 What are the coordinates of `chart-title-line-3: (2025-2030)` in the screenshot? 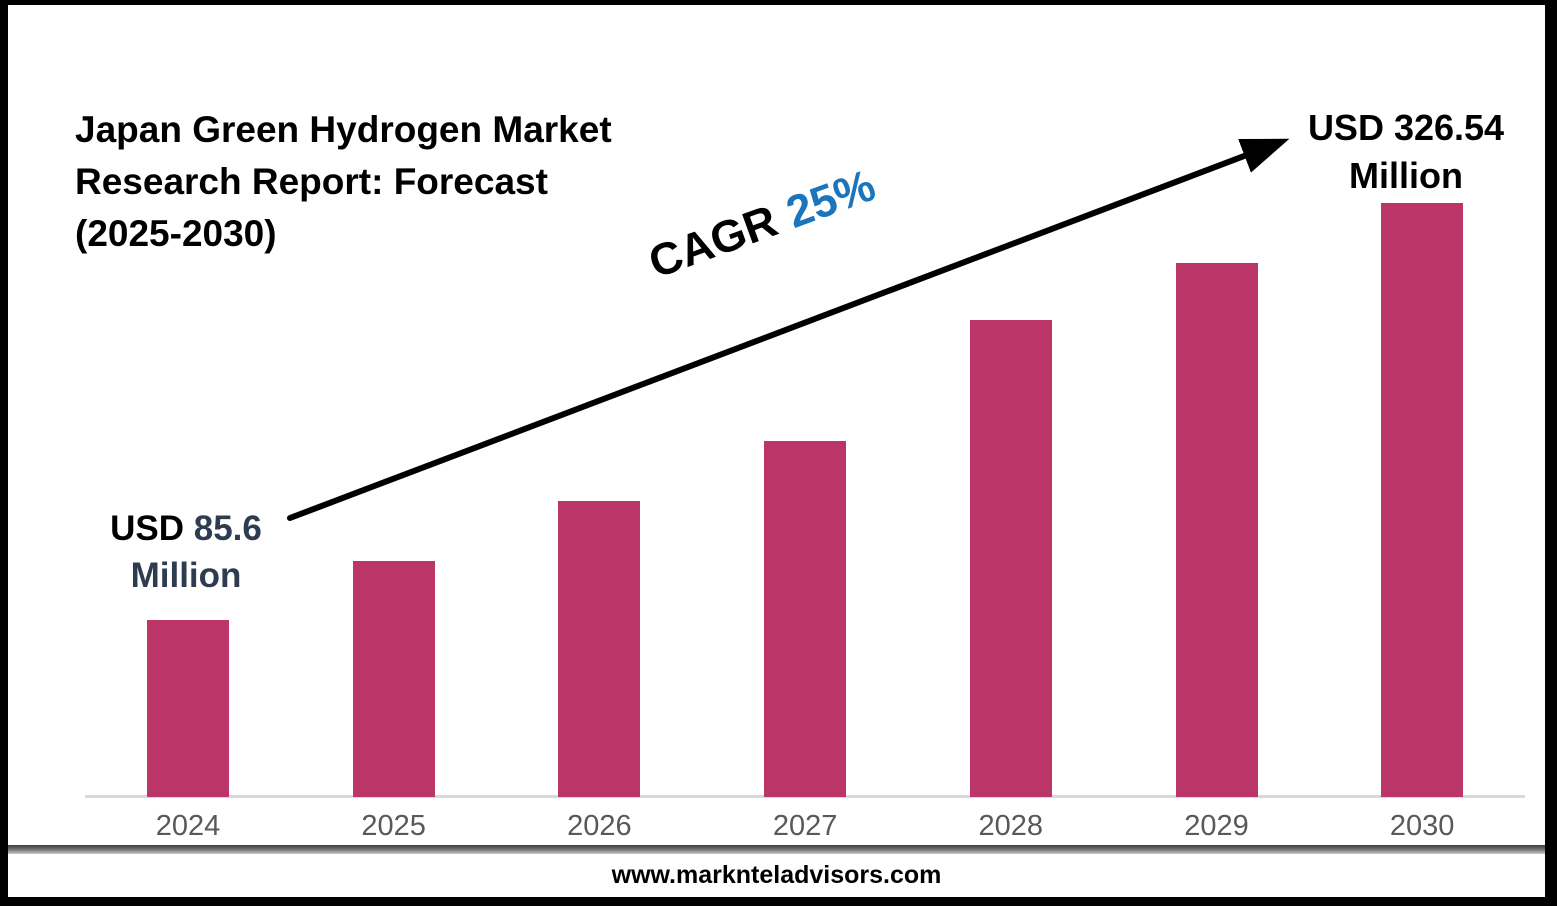 It's located at (176, 233).